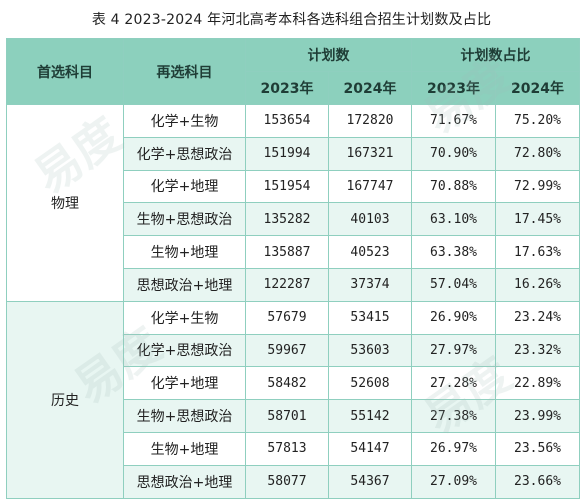 This screenshot has width=583, height=500. What do you see at coordinates (287, 252) in the screenshot?
I see `count-2023-cell: 135887` at bounding box center [287, 252].